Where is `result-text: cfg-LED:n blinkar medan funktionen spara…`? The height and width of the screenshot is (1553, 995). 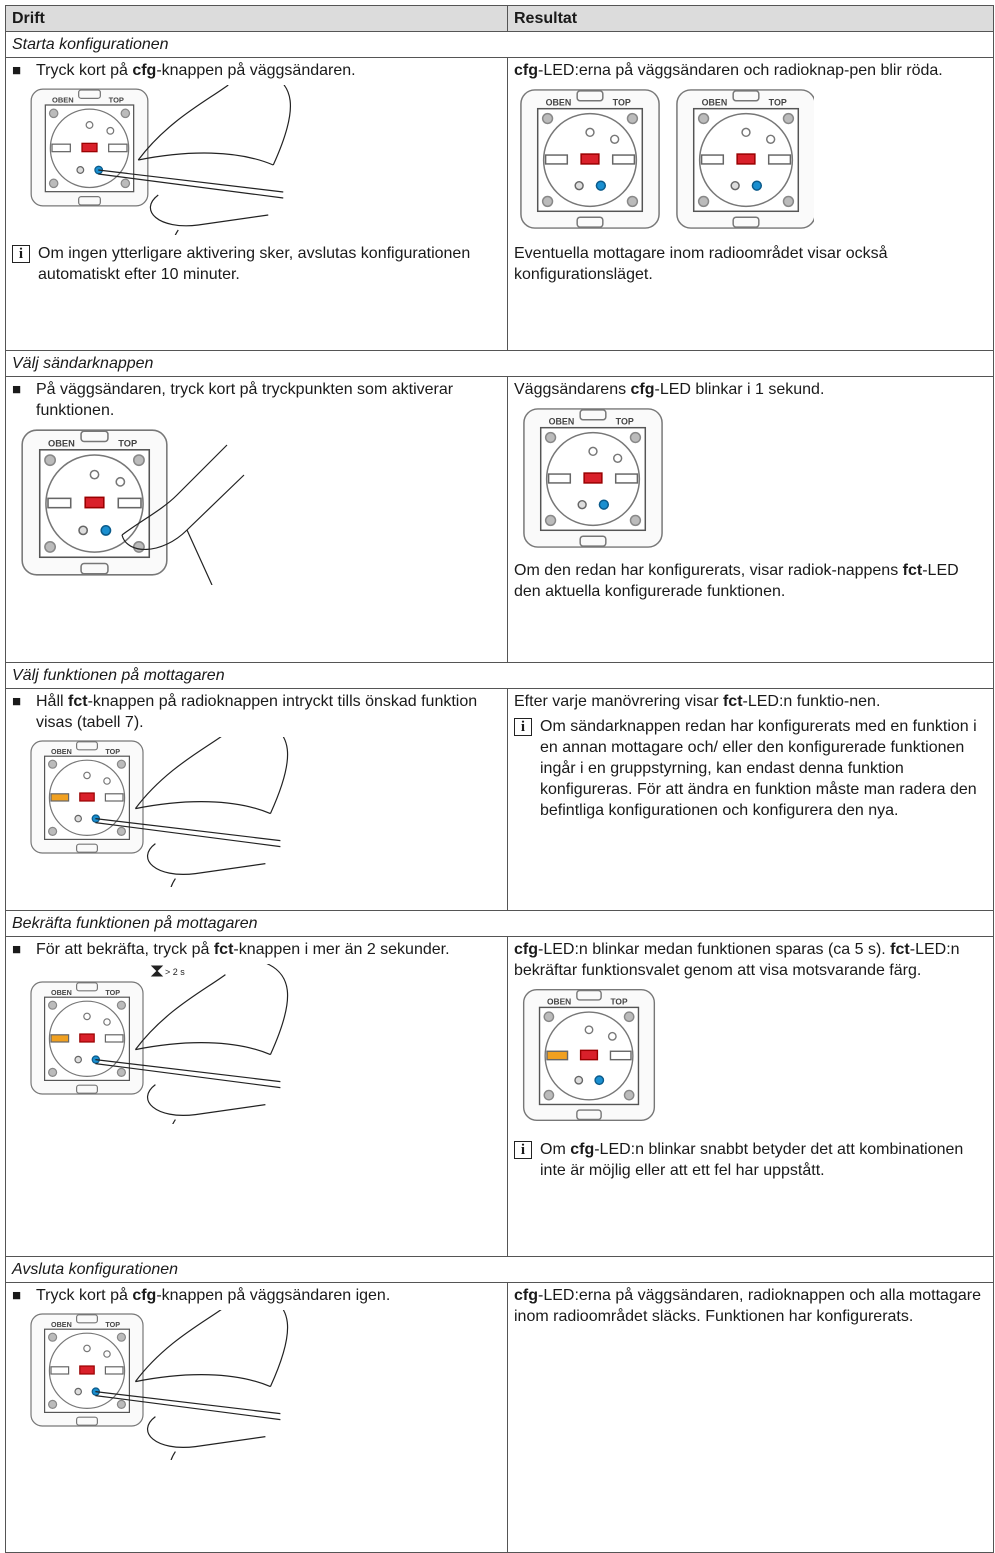 result-text: cfg-LED:n blinkar medan funktionen spara… is located at coordinates (750, 960).